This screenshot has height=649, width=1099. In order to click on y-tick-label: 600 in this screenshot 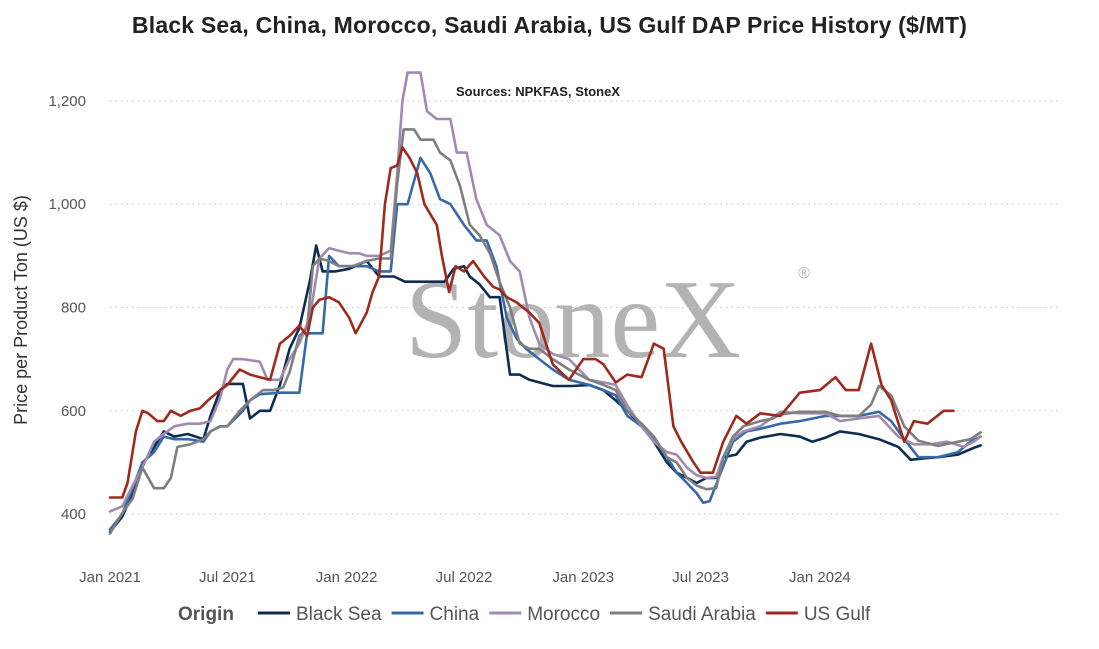, I will do `click(73, 411)`.